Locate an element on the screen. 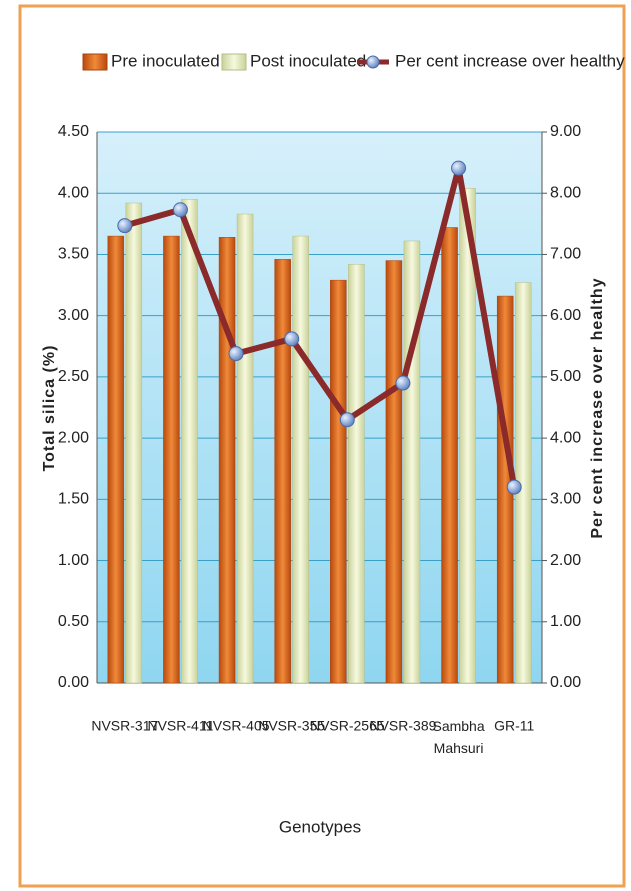  y-tick-label: 2.50 is located at coordinates (73, 376).